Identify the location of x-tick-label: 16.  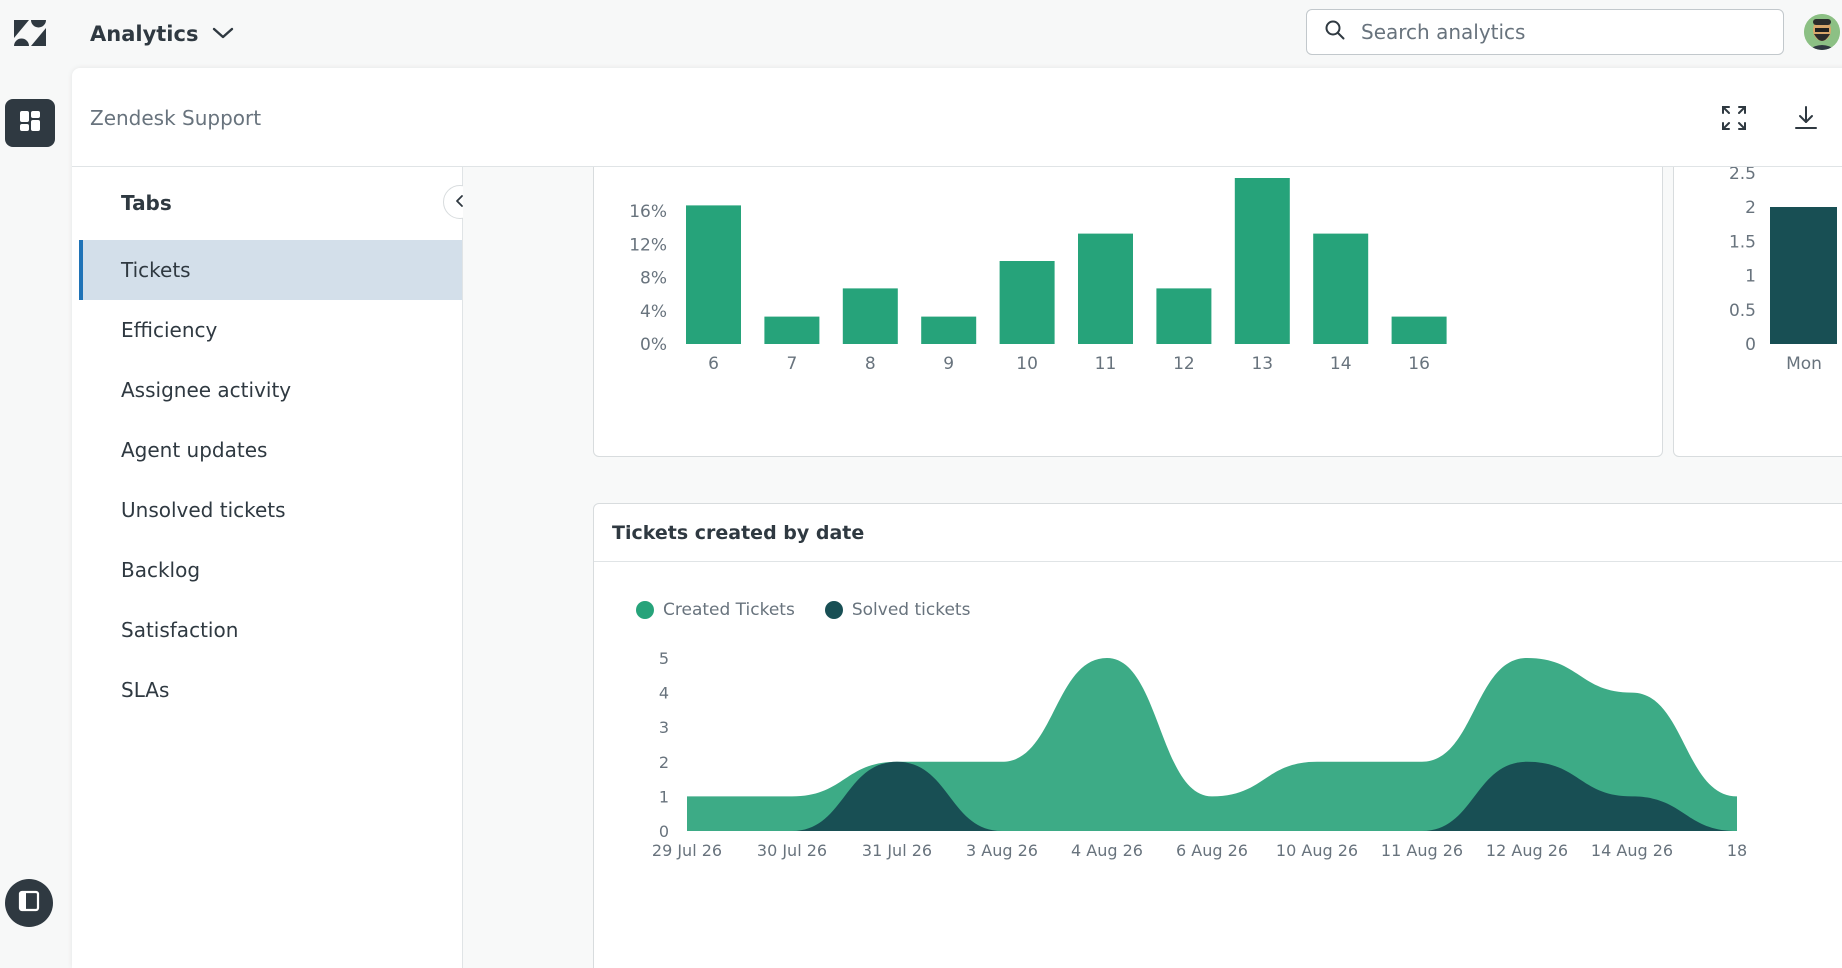
(1419, 364).